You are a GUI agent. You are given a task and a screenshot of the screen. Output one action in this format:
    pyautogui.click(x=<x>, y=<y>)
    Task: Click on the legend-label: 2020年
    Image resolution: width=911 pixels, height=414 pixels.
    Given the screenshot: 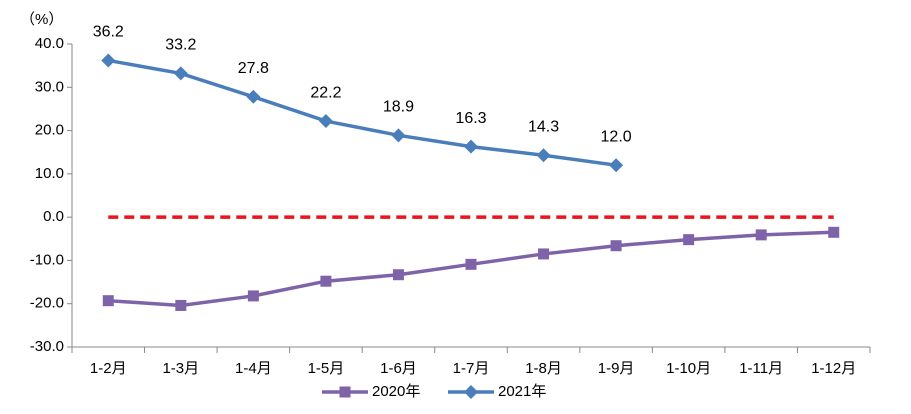 What is the action you would take?
    pyautogui.click(x=396, y=391)
    